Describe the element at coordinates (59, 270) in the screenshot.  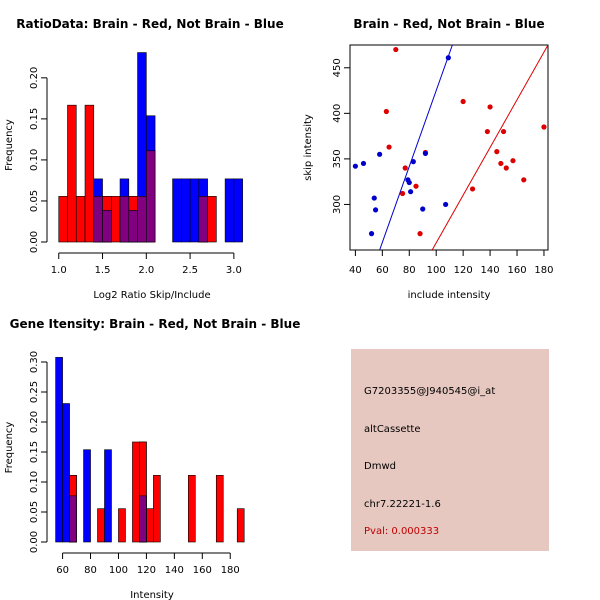
I see `ratio-x-tick-label: 1.0` at that location.